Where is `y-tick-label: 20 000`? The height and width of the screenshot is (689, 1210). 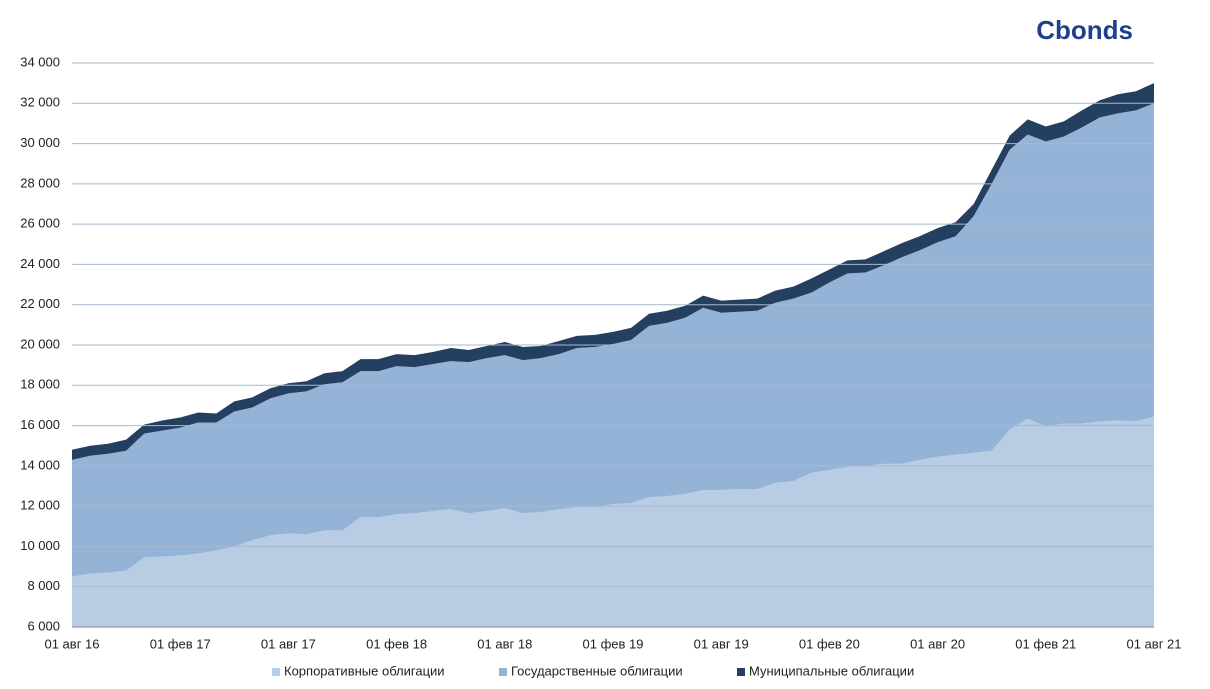 y-tick-label: 20 000 is located at coordinates (40, 343).